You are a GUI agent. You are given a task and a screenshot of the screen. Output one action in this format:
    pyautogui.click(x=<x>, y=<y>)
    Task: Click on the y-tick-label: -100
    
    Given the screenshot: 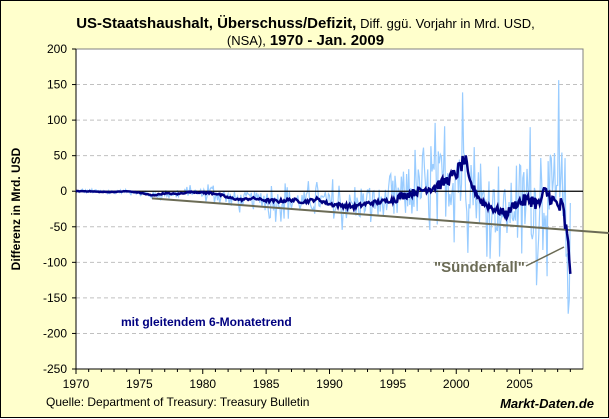 What is the action you would take?
    pyautogui.click(x=55, y=262)
    